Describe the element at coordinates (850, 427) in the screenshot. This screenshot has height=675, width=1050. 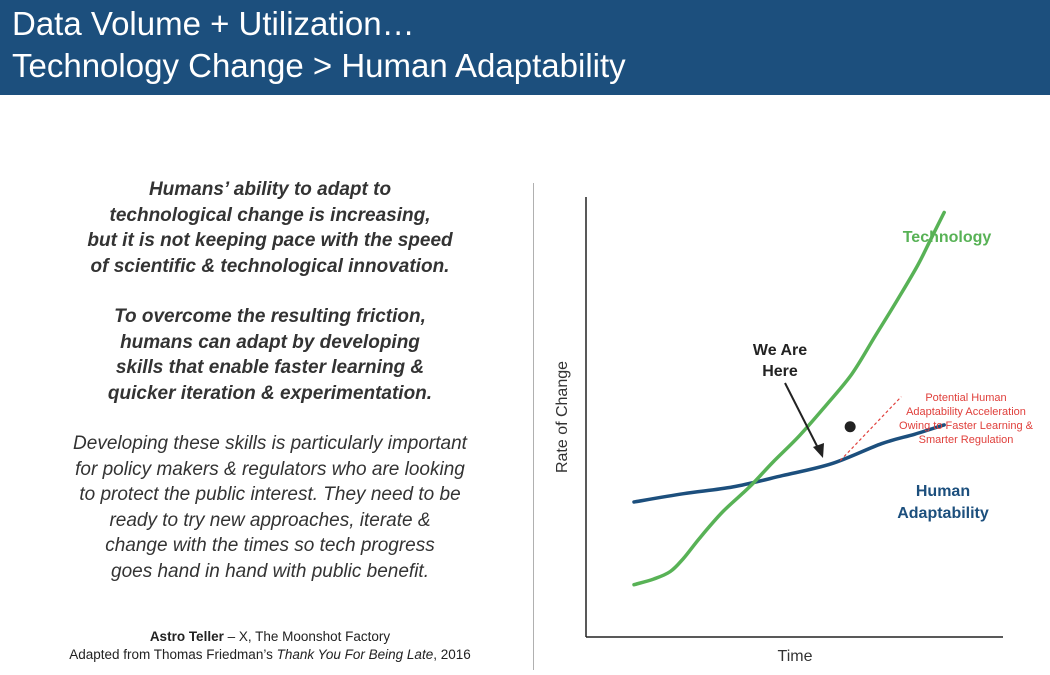
I see `we-are-here-point` at that location.